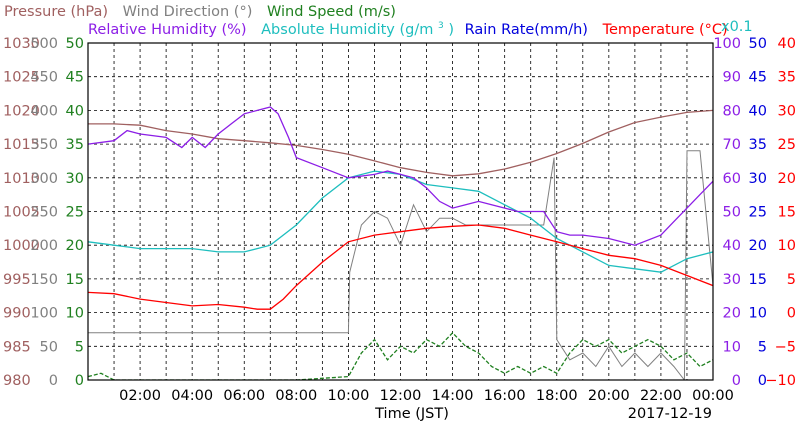  Describe the element at coordinates (557, 396) in the screenshot. I see `x-tick-label: 18:00` at that location.